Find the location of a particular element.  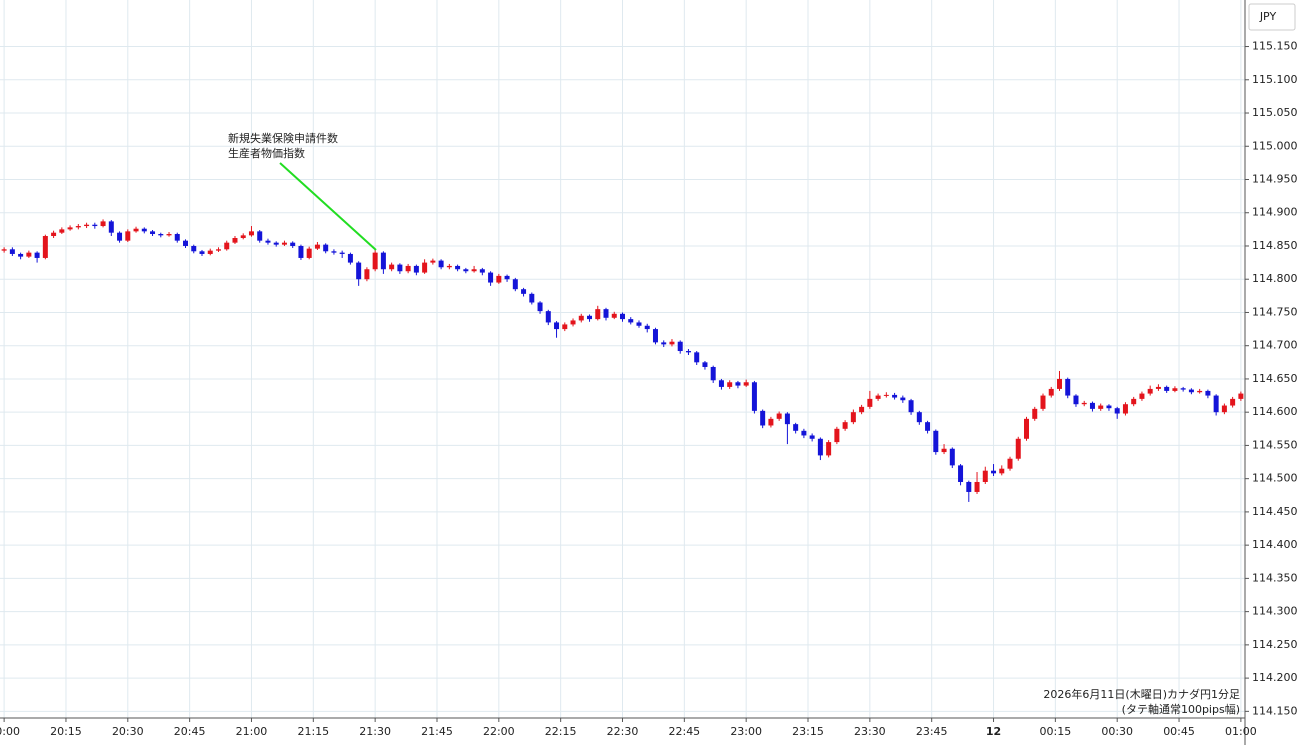

y-tick-label: 114.750 is located at coordinates (1275, 311).